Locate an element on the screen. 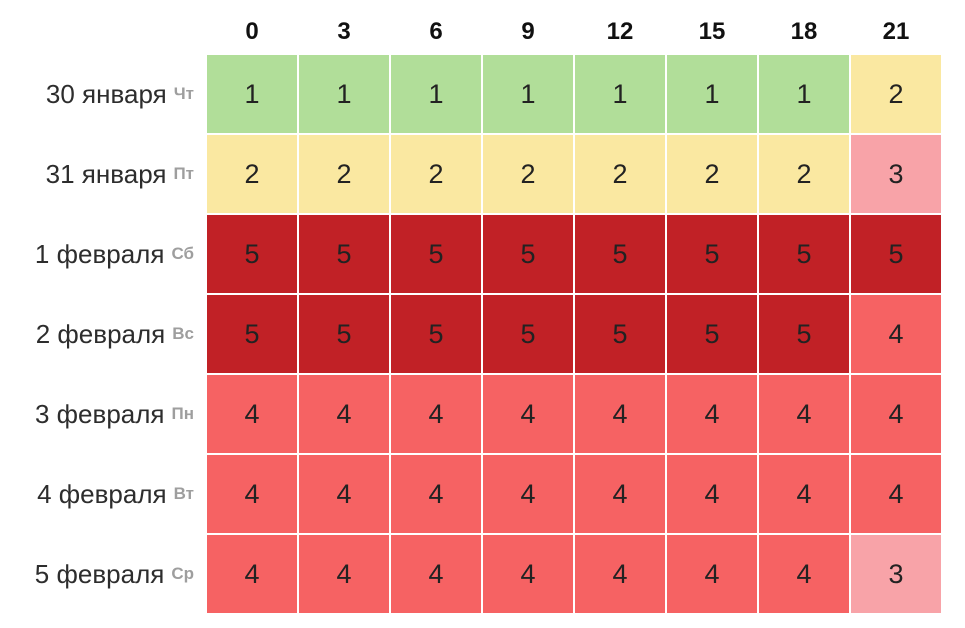  row-label: 5 февраля Ср is located at coordinates (103, 574).